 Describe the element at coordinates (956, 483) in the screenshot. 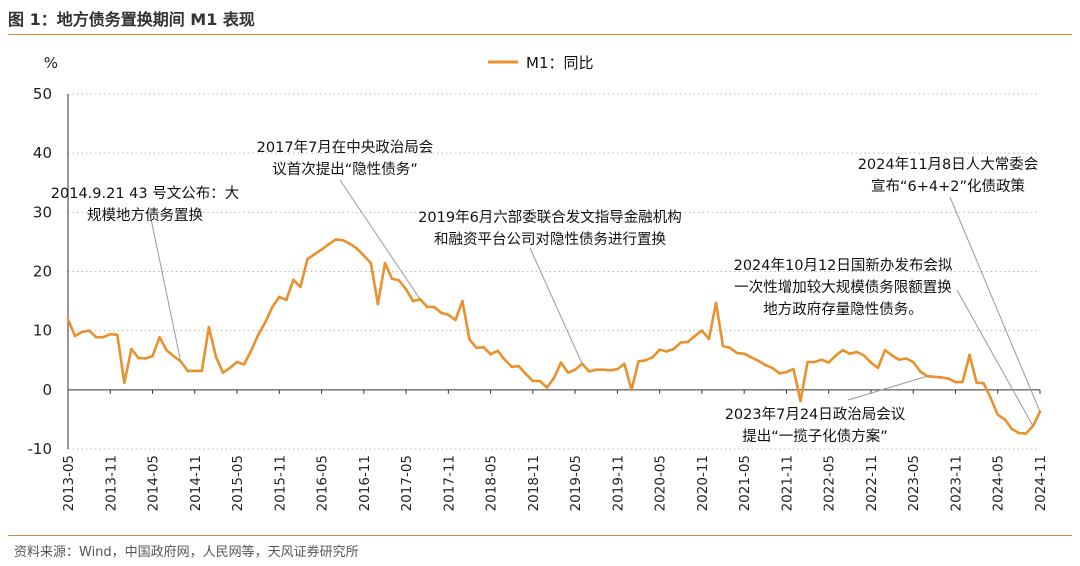

I see `x-tick-label: 2023-11` at that location.